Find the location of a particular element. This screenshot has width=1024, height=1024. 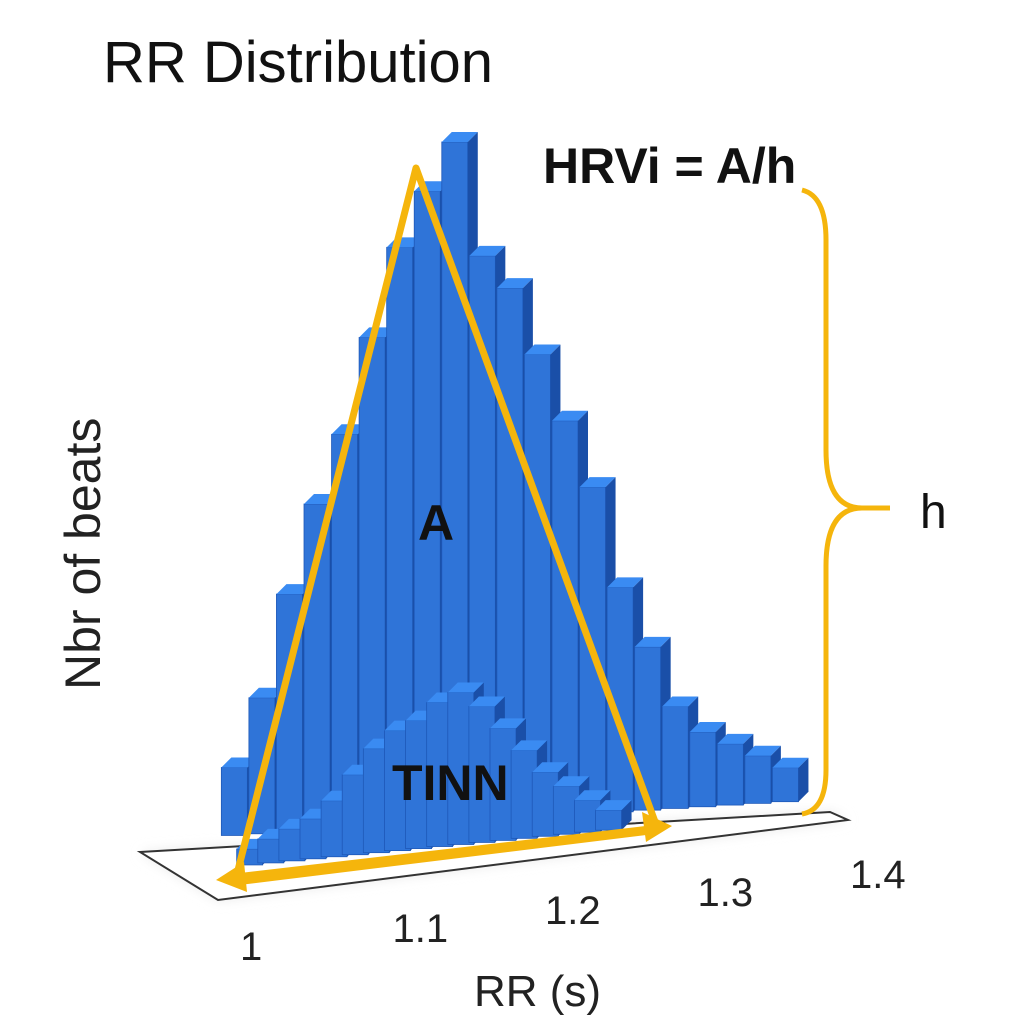

x-tick-label: 1.1 is located at coordinates (421, 929).